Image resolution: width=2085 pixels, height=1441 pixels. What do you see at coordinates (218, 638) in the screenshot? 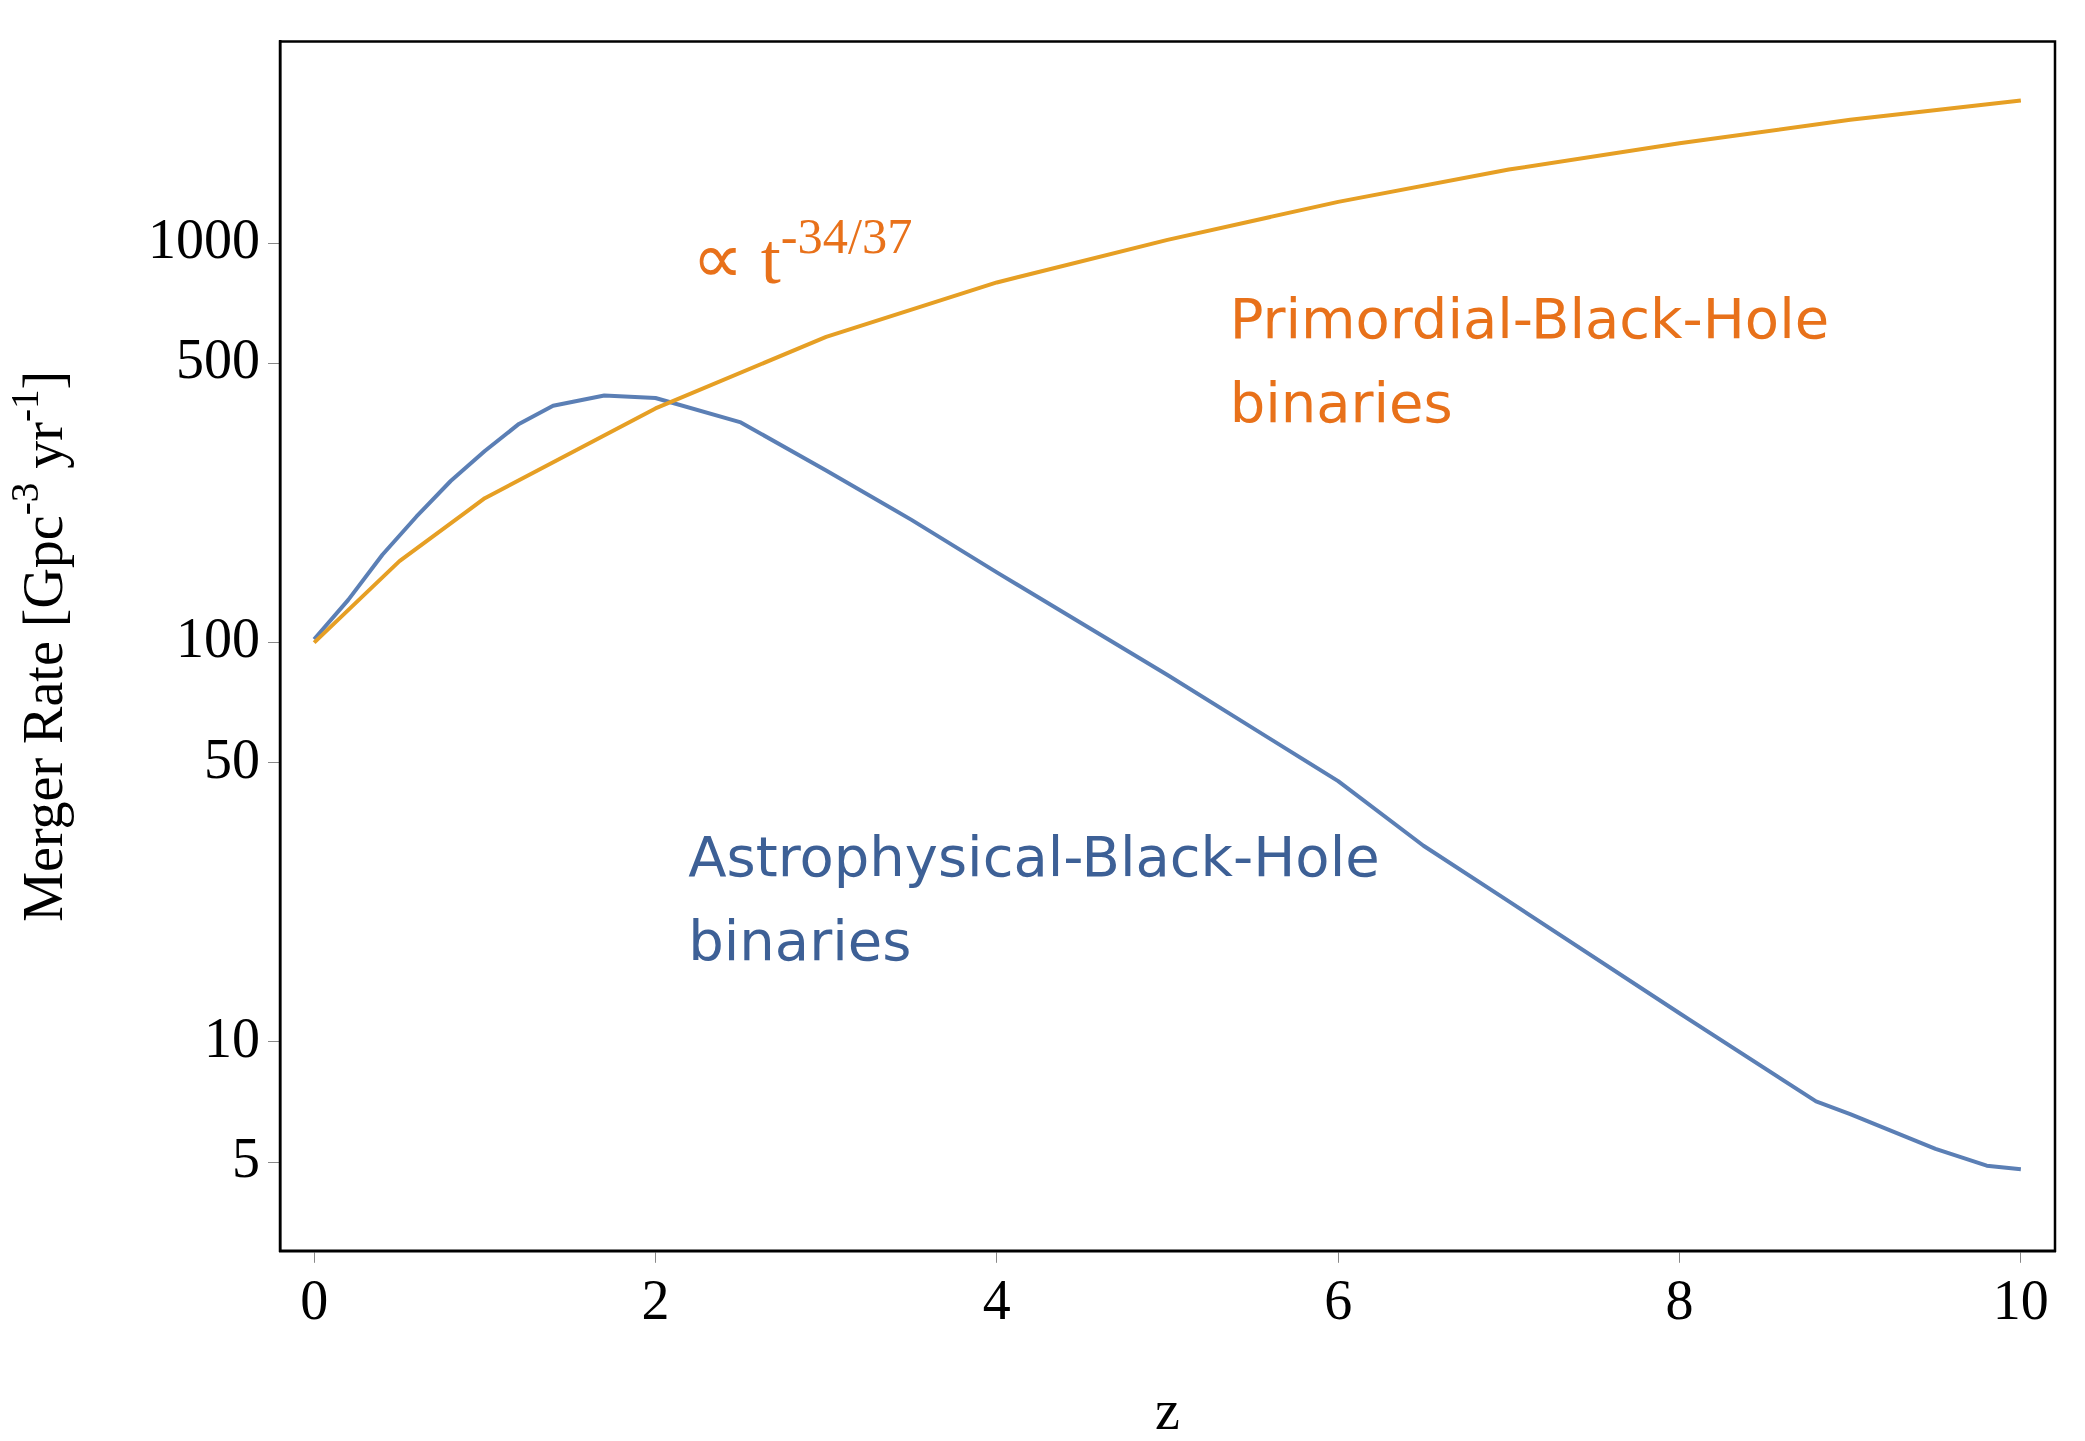
I see `y-tick-label: 100` at bounding box center [218, 638].